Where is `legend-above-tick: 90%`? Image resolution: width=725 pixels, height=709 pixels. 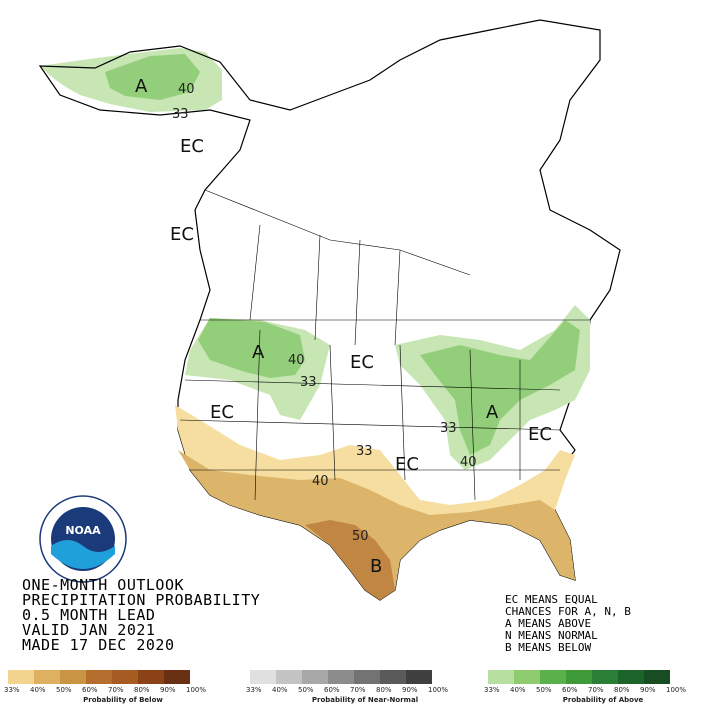
legend-above-tick: 90% is located at coordinates (648, 690).